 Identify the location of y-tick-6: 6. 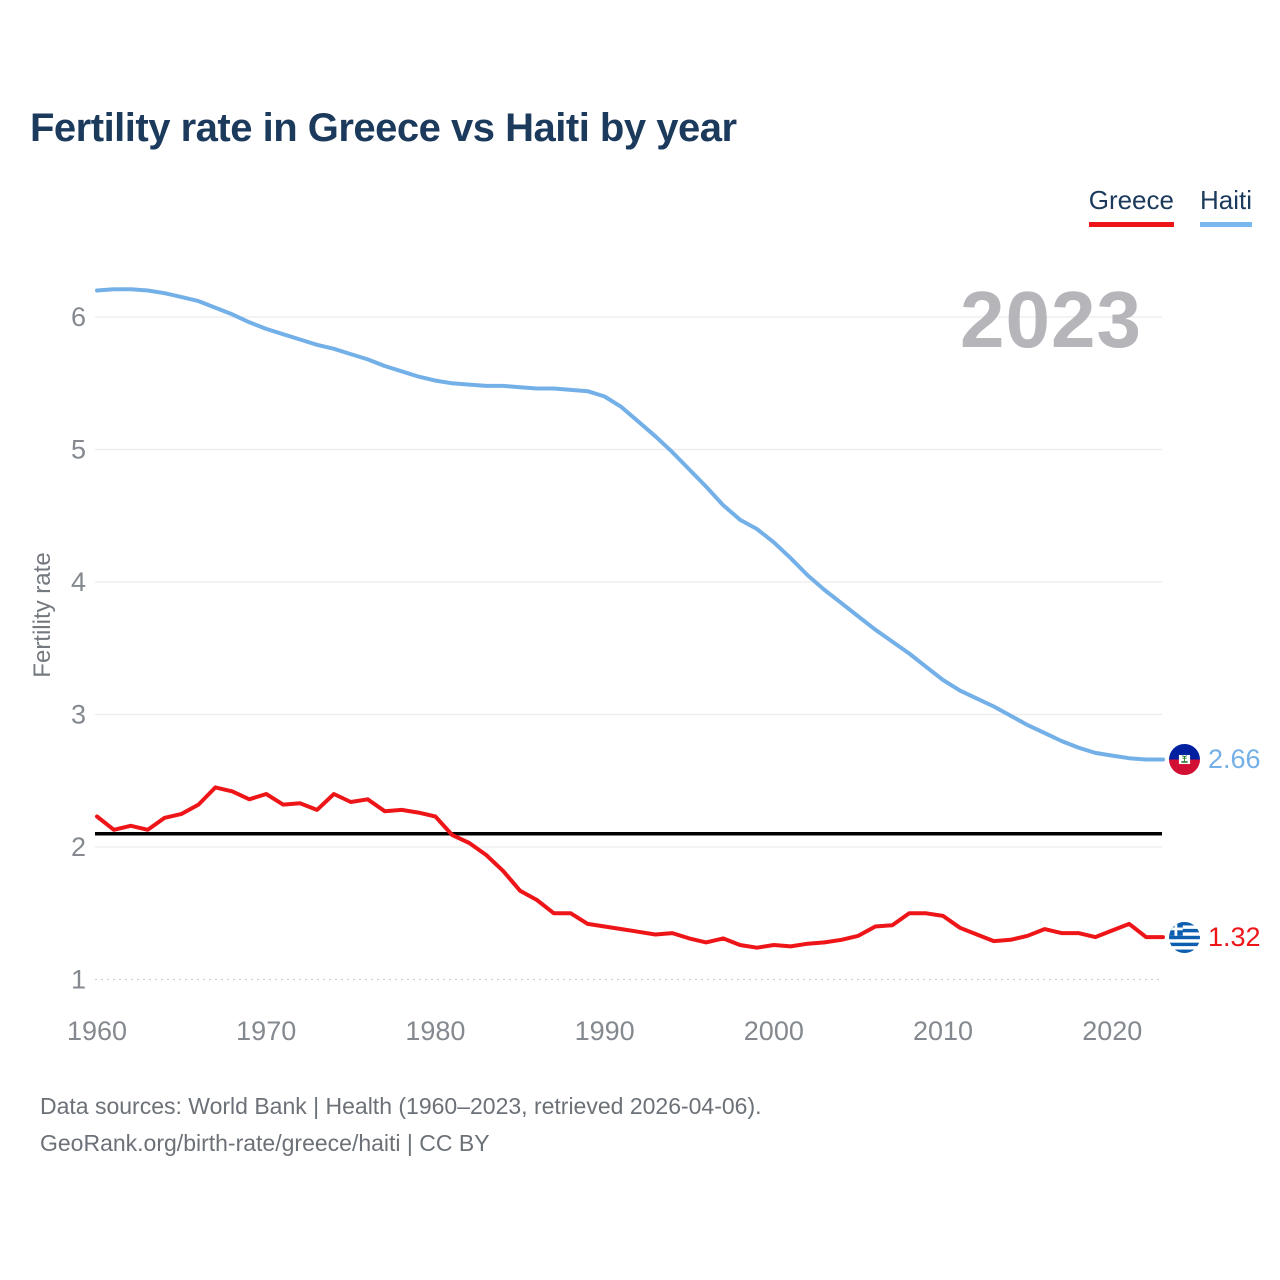
(78, 317).